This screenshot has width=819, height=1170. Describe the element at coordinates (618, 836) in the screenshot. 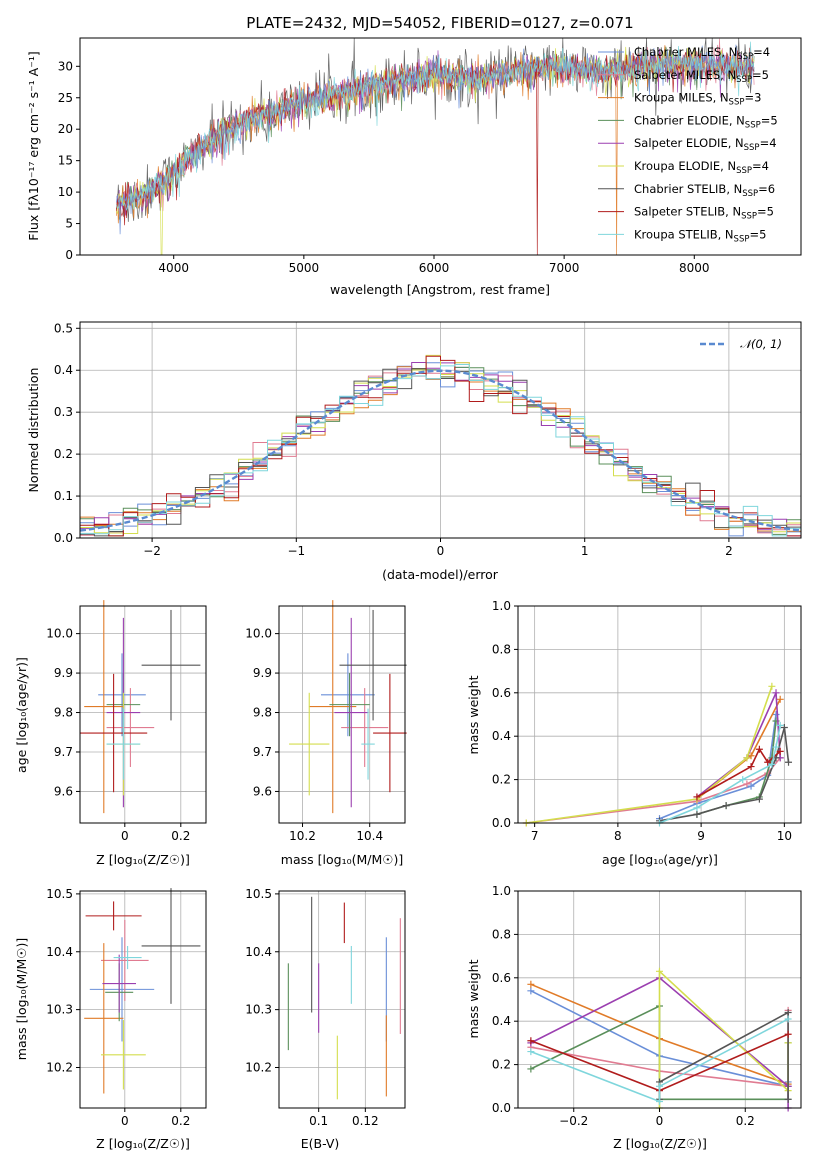

I see `x-tick-label: 8` at that location.